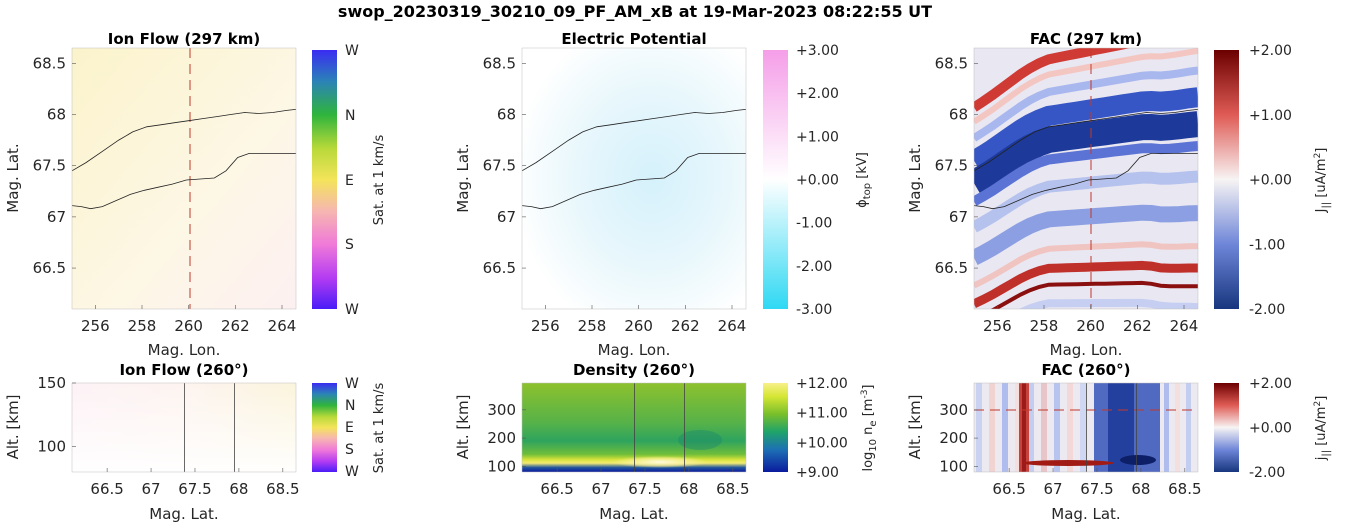 The height and width of the screenshot is (525, 1350). What do you see at coordinates (1184, 326) in the screenshot?
I see `fac-map-xtick-label: 264` at bounding box center [1184, 326].